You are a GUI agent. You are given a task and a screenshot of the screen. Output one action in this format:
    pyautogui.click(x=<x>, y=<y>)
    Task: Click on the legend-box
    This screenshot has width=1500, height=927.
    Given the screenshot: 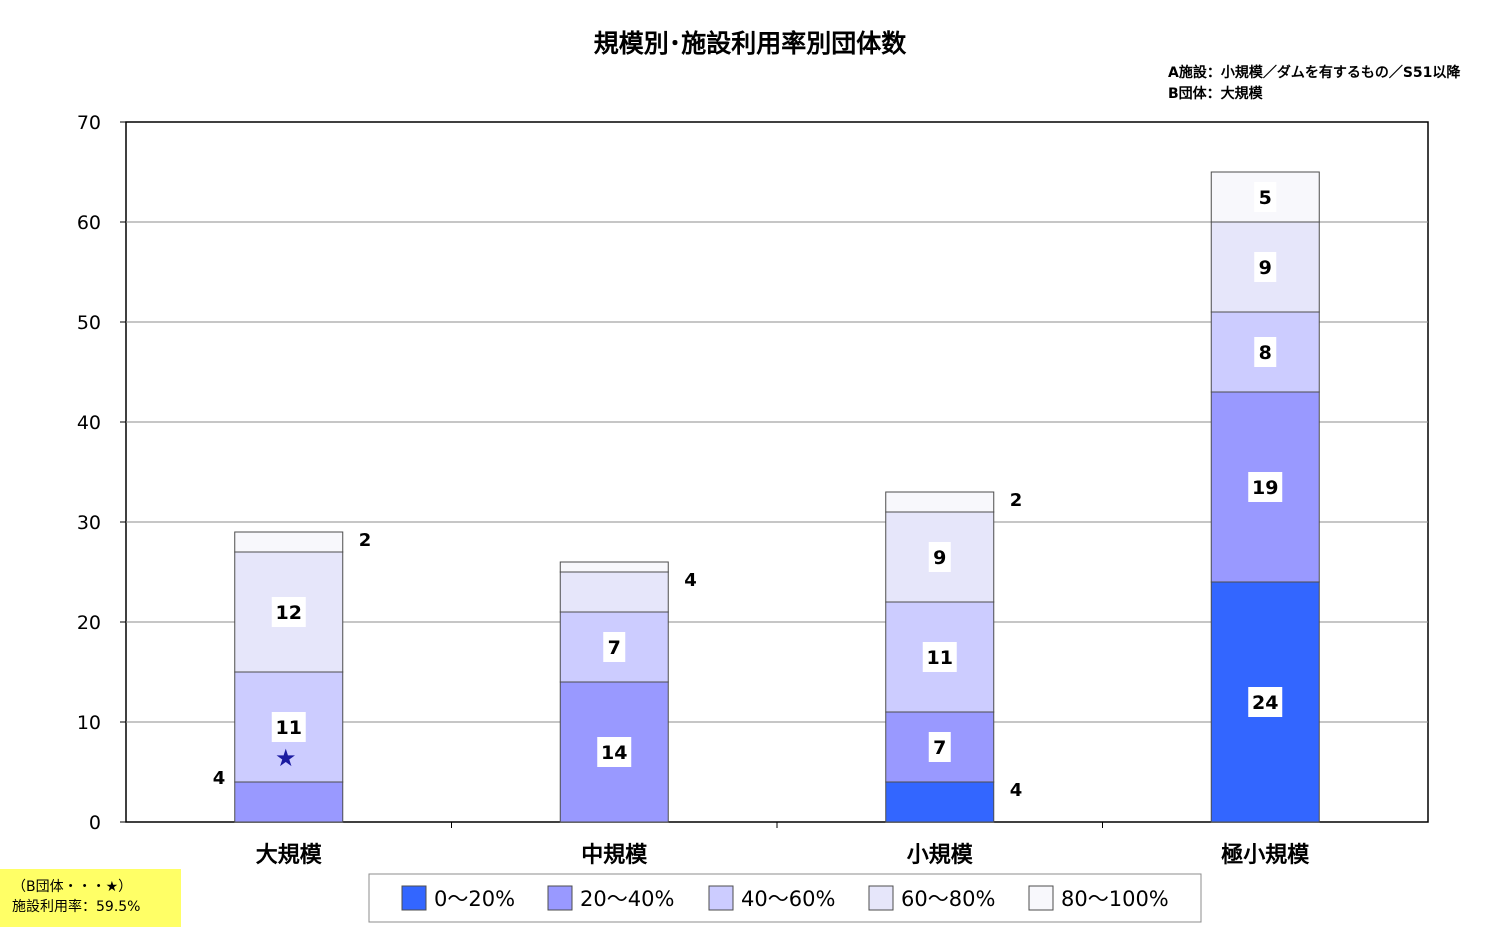 What is the action you would take?
    pyautogui.click(x=785, y=898)
    